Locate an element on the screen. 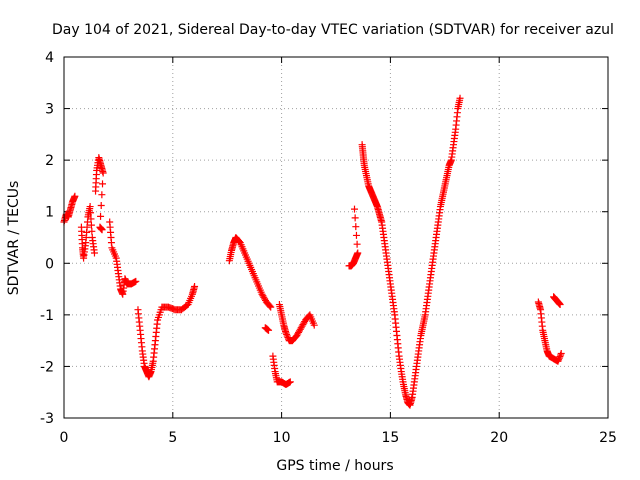 The height and width of the screenshot is (480, 640). y-tick-label: 3 is located at coordinates (49, 110).